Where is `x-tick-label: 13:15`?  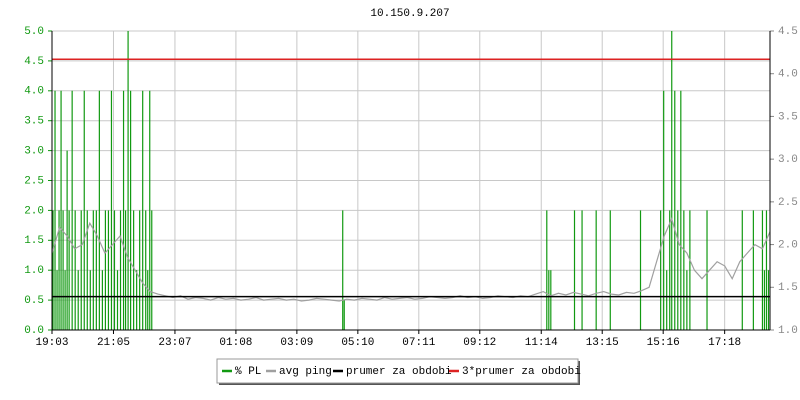 x-tick-label: 13:15 is located at coordinates (602, 343).